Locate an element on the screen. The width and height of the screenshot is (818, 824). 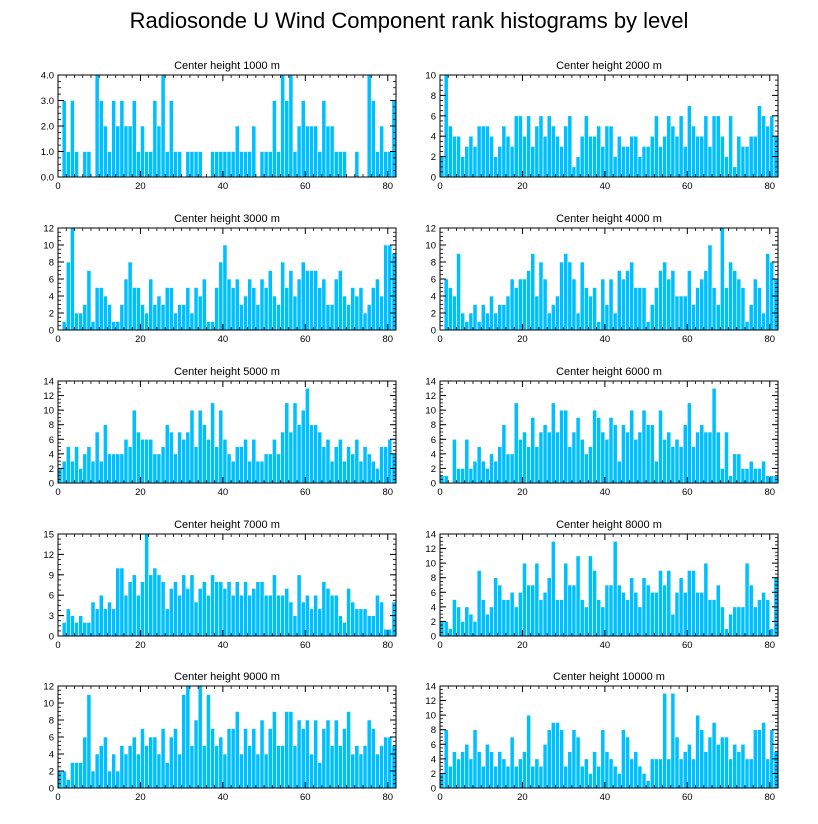
y-tick-label: 4.0 is located at coordinates (47, 76).